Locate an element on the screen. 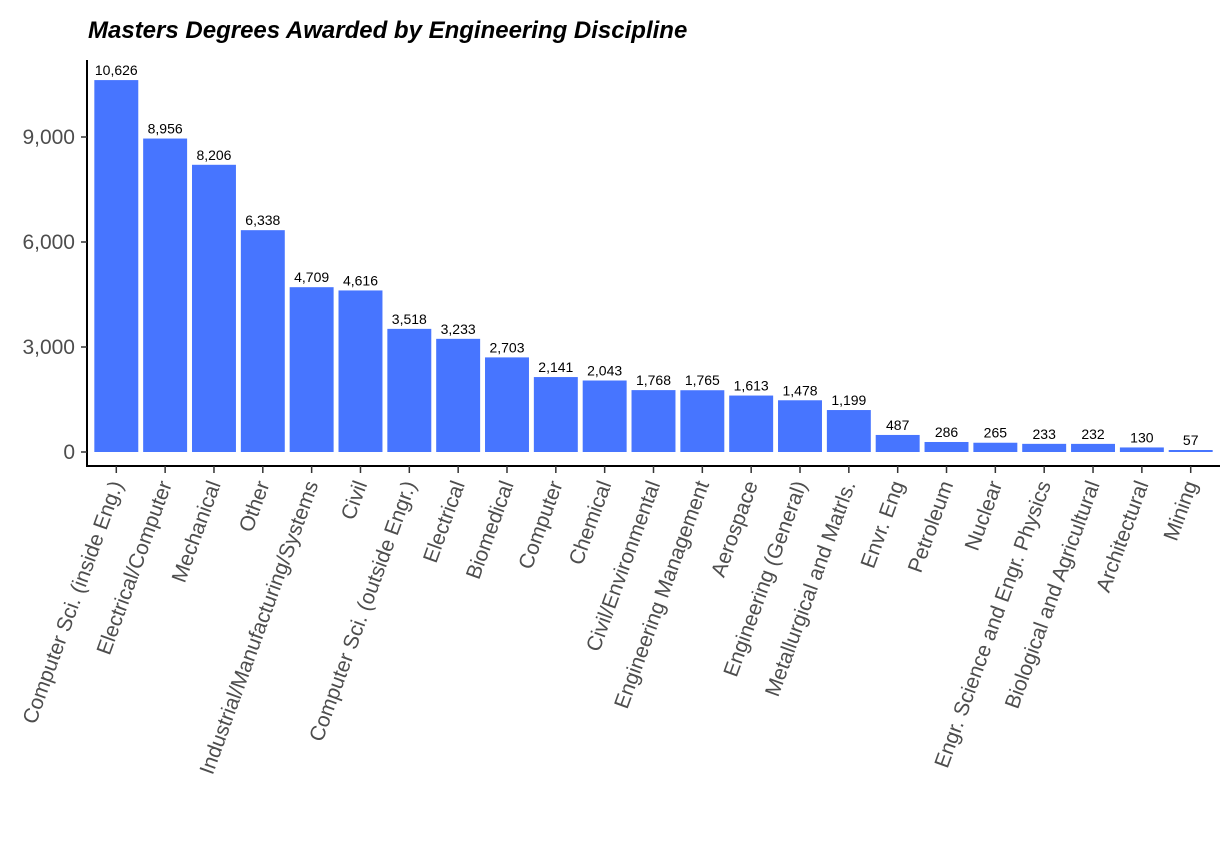 This screenshot has height=852, width=1220. data-label: 6,338 is located at coordinates (262, 220).